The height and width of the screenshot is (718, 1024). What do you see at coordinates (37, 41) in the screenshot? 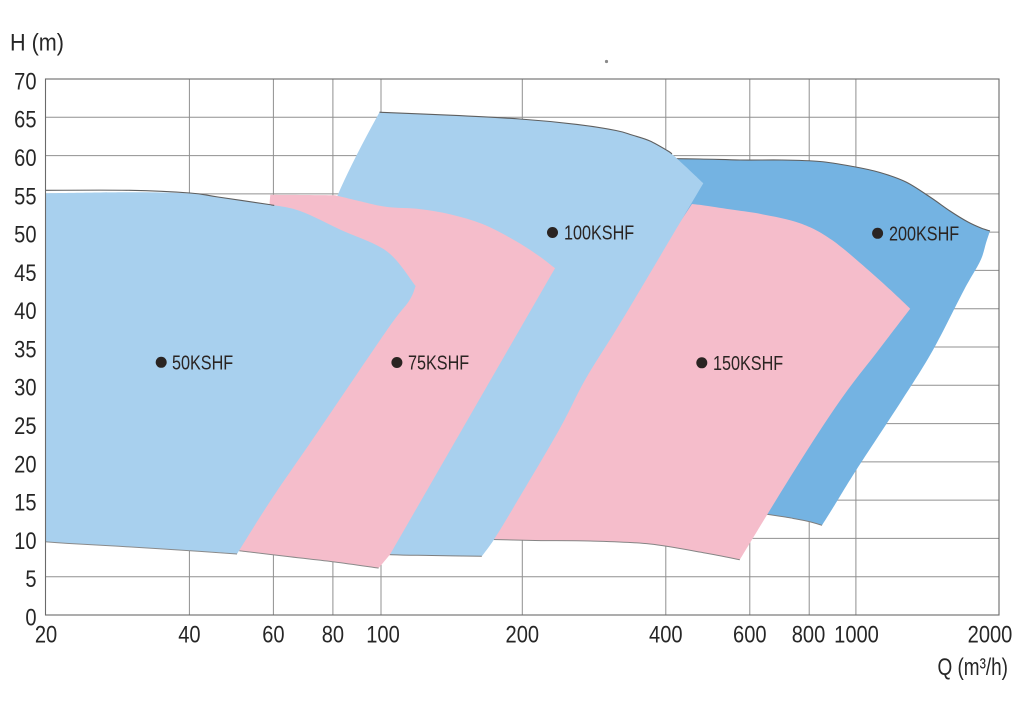
I see `svg-text: H (m)` at bounding box center [37, 41].